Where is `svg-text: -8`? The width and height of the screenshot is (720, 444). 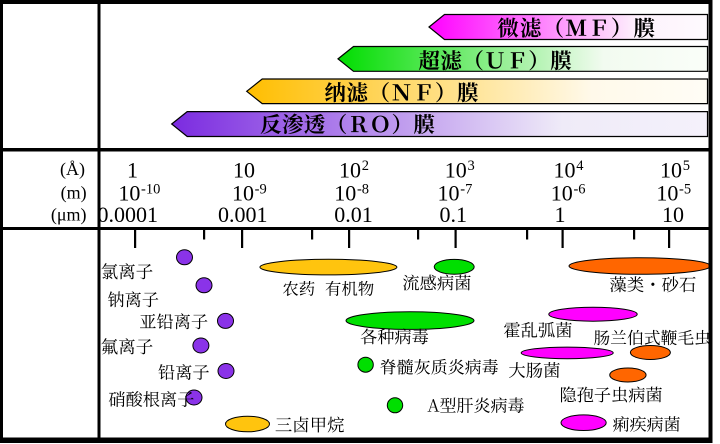
svg-text: -8 is located at coordinates (363, 189).